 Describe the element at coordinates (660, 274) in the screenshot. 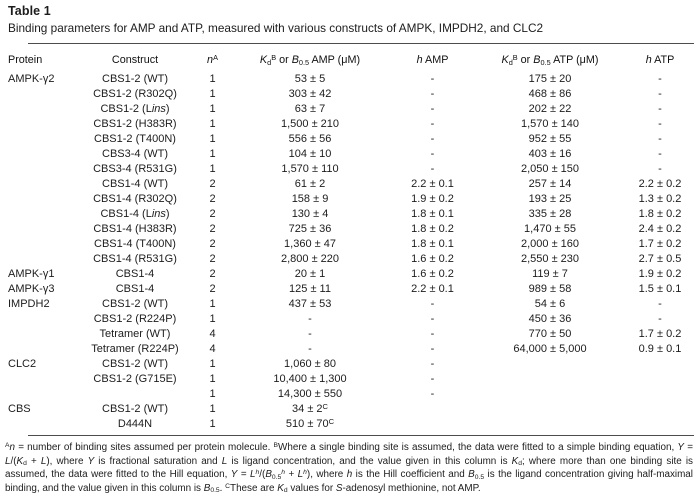

I see `cell-h-atp: 1.9 ± 0.2` at that location.